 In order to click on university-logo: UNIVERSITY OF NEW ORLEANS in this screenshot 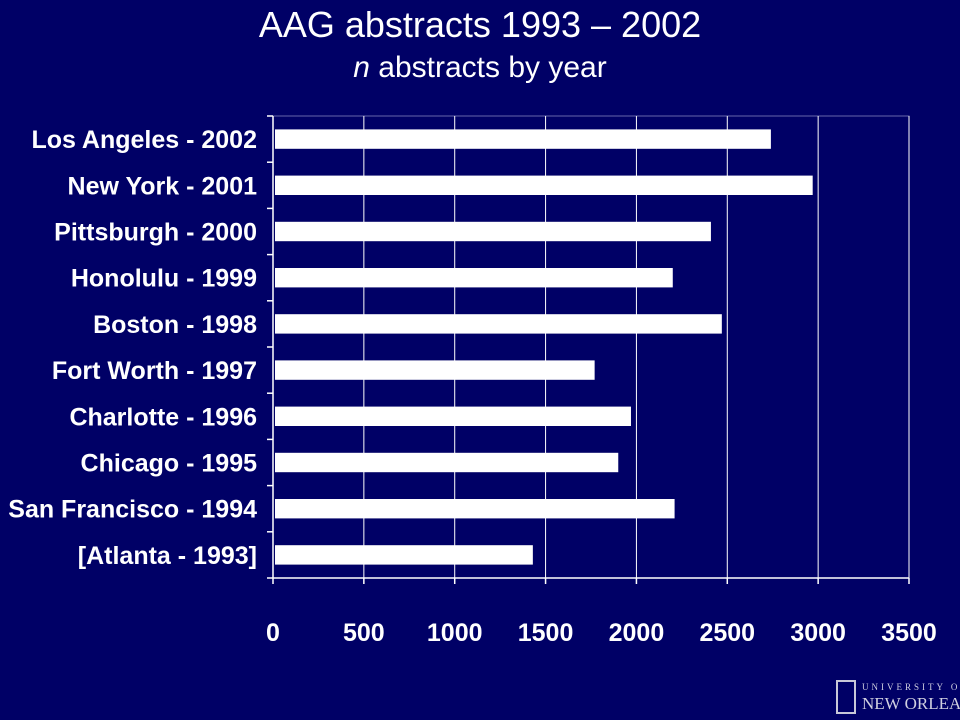, I will do `click(898, 698)`.